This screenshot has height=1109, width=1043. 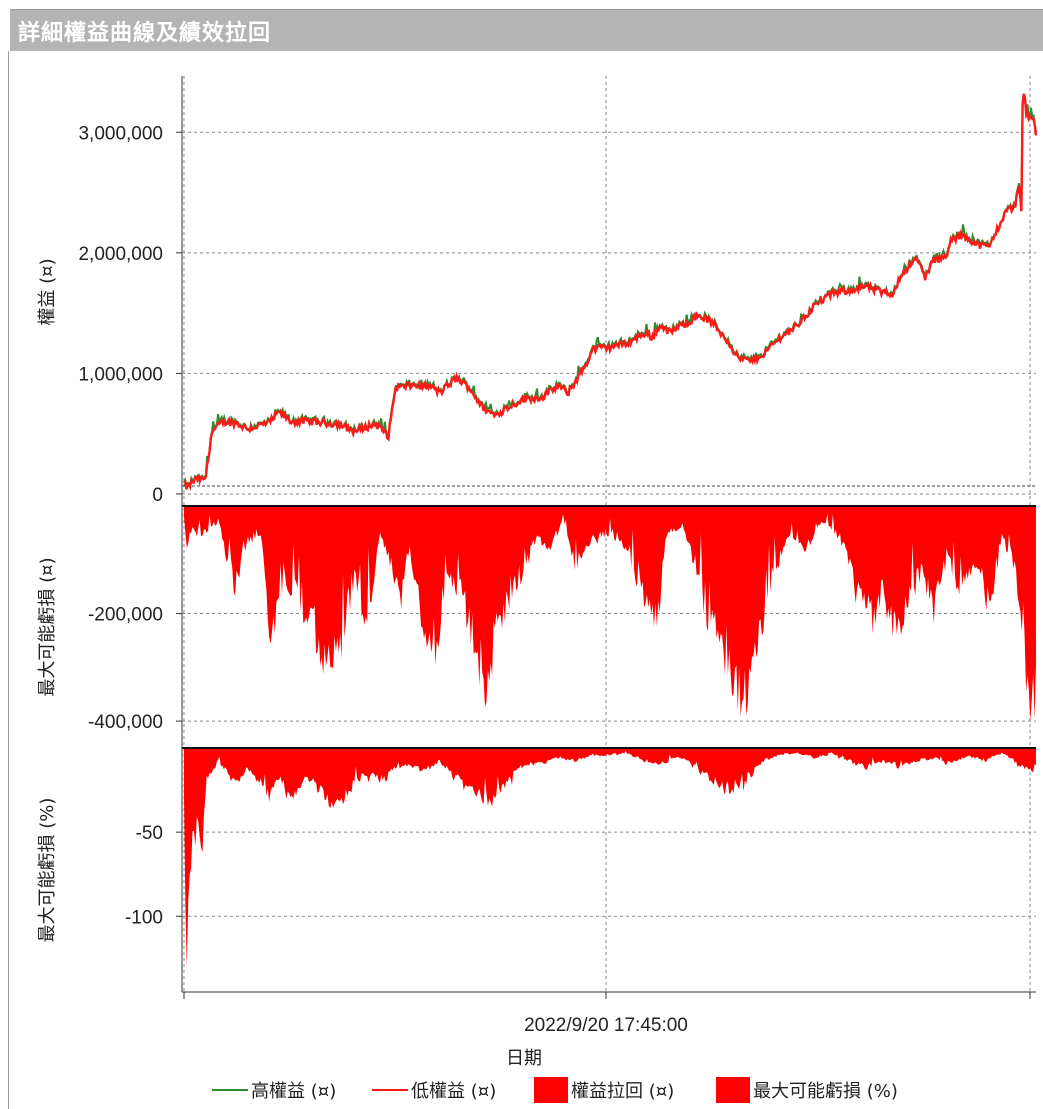 I want to click on y-tick-label: 1,000,000, so click(x=120, y=374).